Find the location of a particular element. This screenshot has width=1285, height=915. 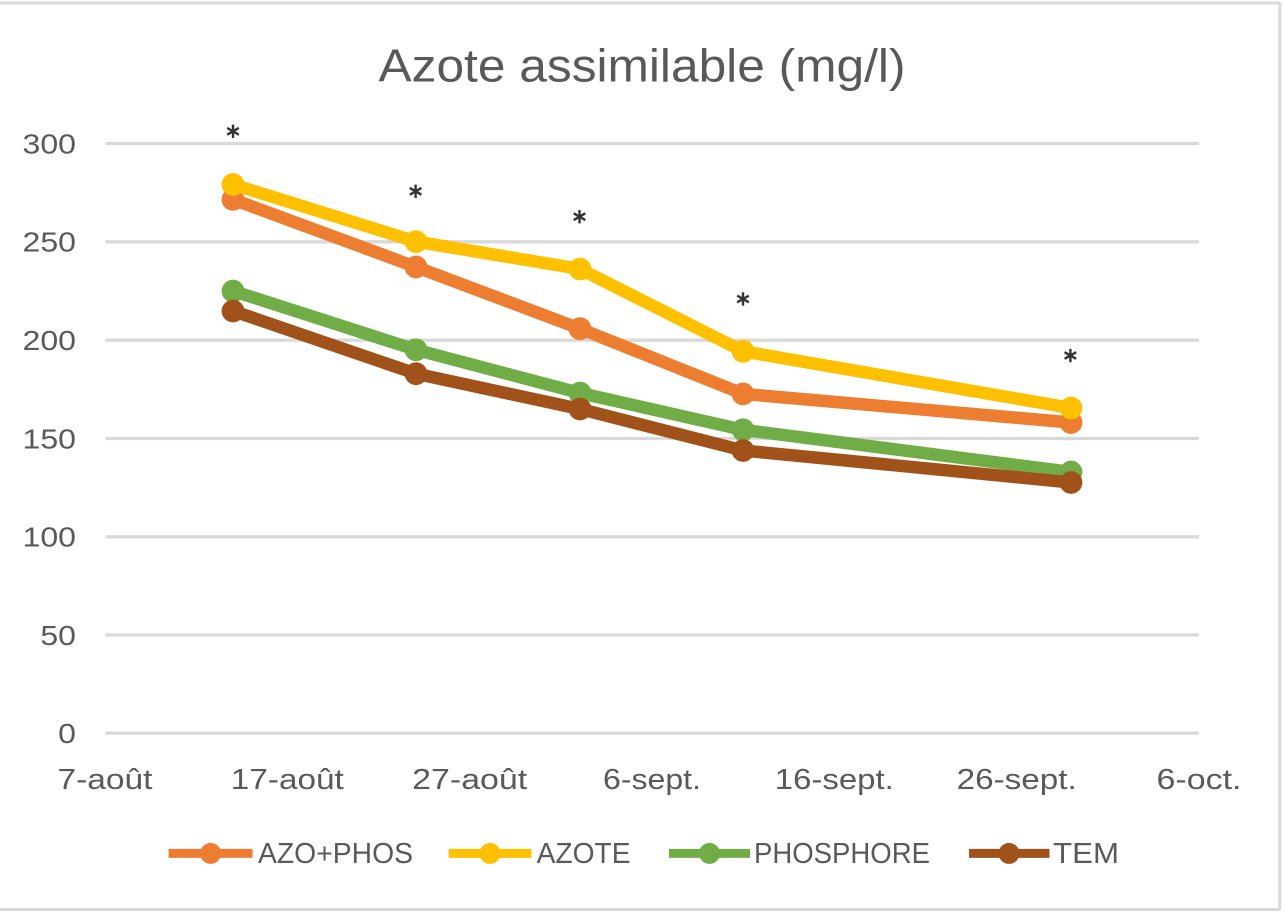

svg-text: 50 is located at coordinates (58, 635).